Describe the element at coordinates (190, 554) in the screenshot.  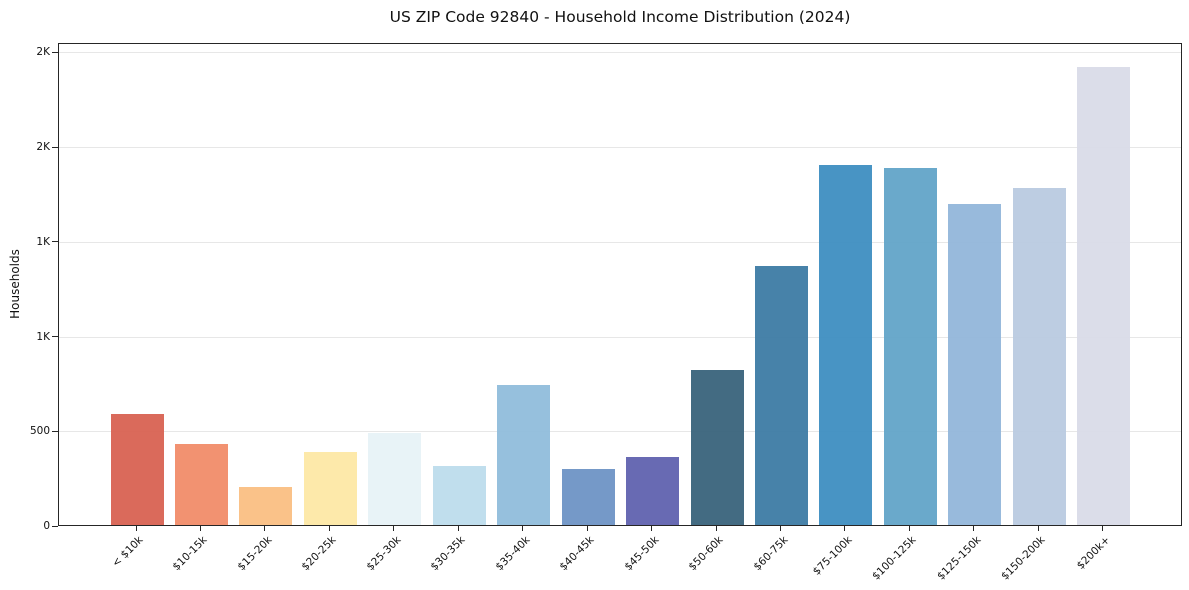
I see `x-tick-label: $10-15k` at that location.